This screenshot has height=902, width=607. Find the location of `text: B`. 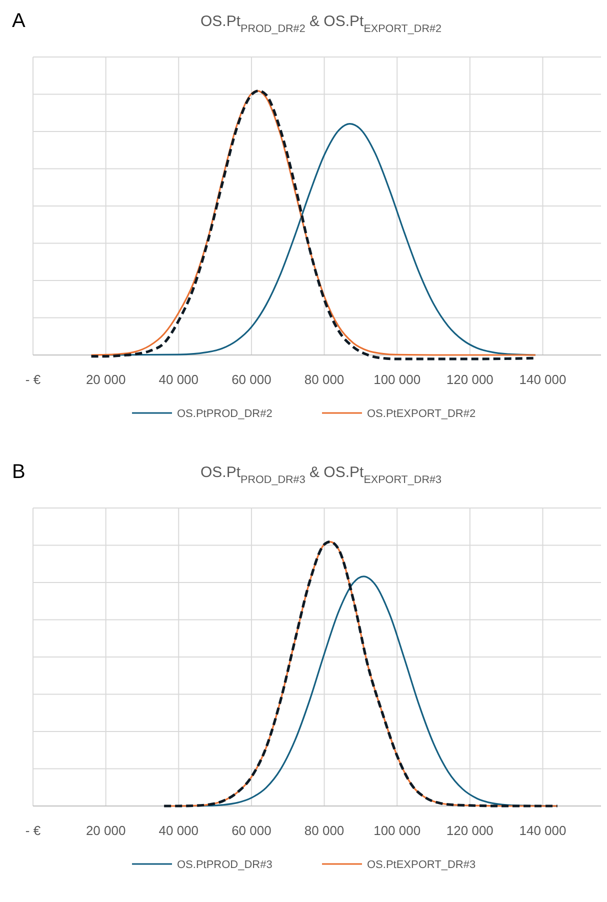

text: B is located at coordinates (19, 472).